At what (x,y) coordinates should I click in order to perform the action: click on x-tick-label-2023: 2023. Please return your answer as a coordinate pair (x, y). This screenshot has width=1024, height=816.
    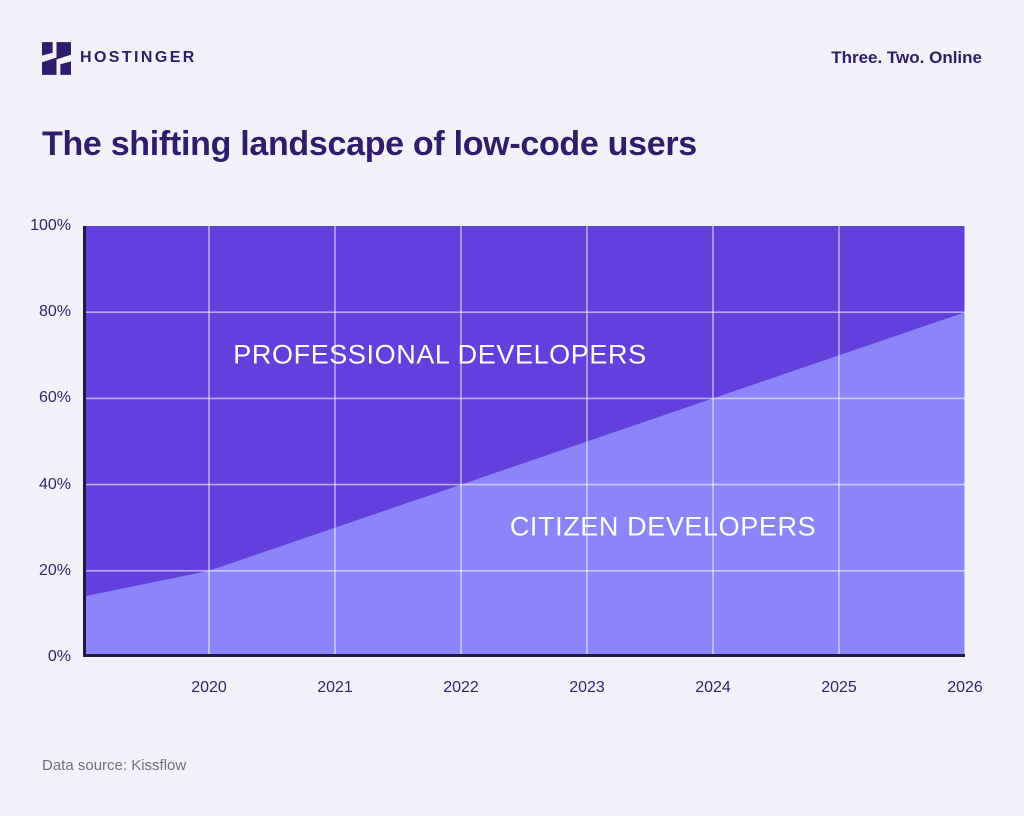
    Looking at the image, I should click on (587, 687).